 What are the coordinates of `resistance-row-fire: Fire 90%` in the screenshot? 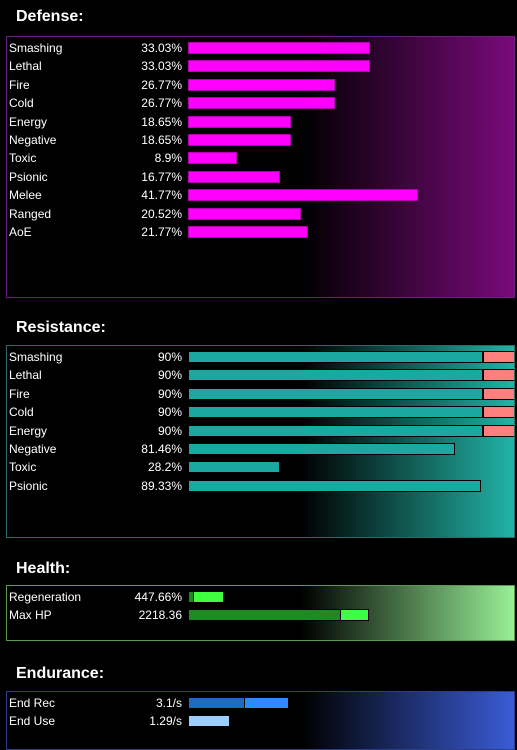 It's located at (260, 394).